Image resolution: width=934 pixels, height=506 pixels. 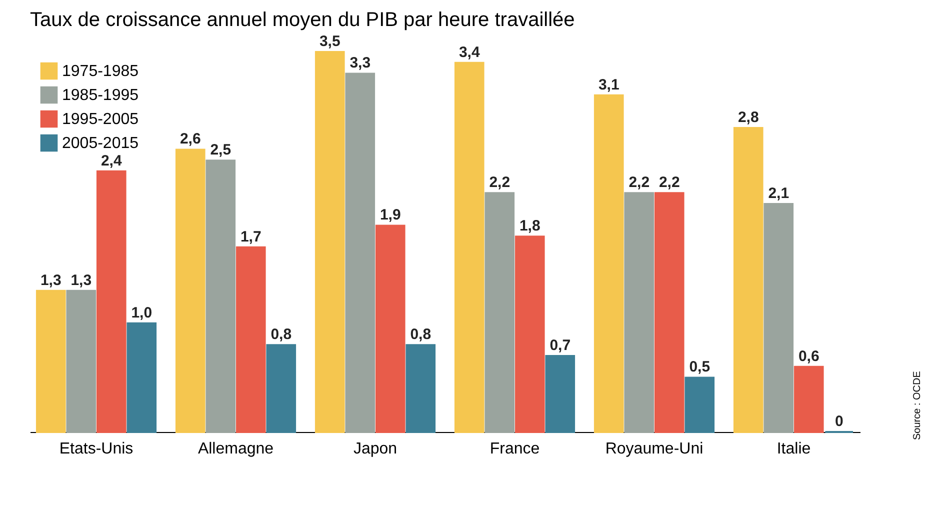 What do you see at coordinates (748, 117) in the screenshot?
I see `data-label: 2,8` at bounding box center [748, 117].